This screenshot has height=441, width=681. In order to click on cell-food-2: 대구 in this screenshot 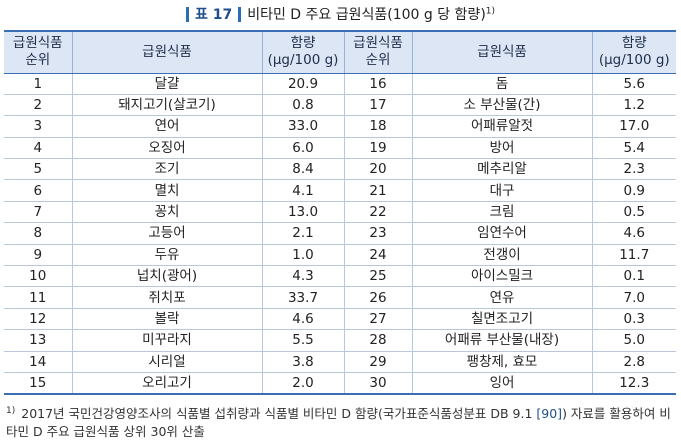, I will do `click(502, 190)`.